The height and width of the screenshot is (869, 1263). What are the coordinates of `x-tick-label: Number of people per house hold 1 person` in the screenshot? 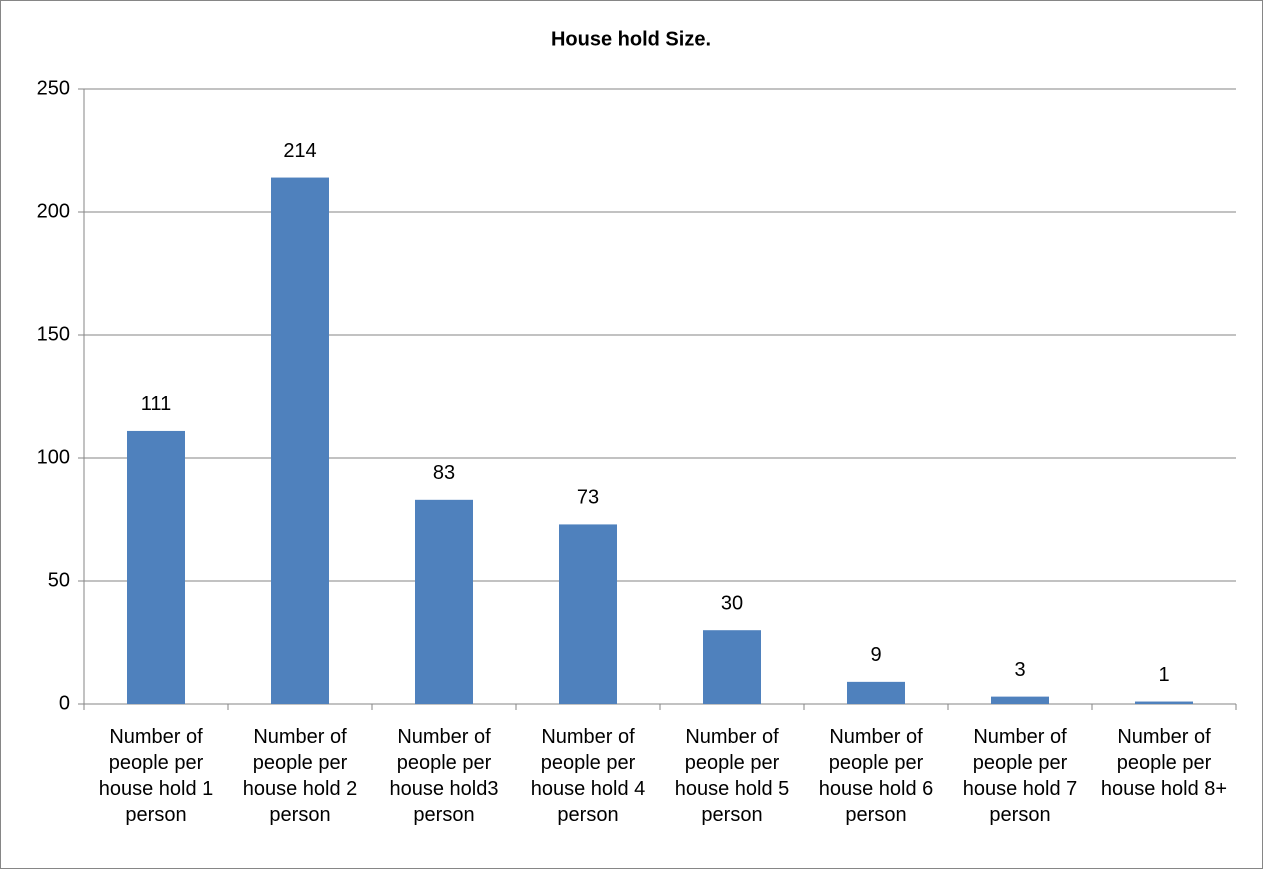 It's located at (156, 776).